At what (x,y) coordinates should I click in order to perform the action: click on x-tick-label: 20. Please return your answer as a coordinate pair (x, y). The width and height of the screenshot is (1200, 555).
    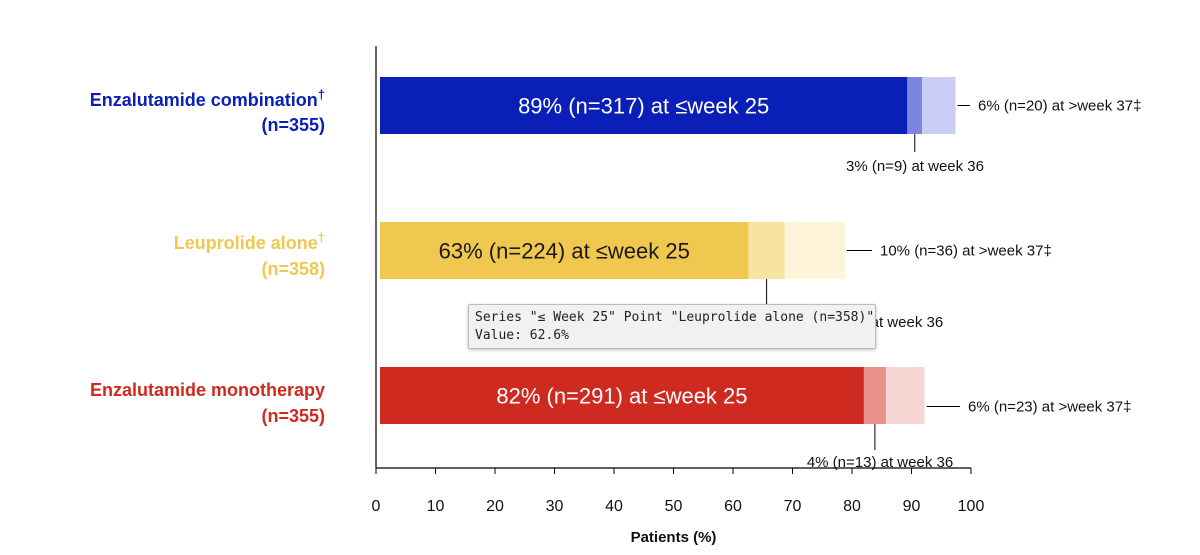
    Looking at the image, I should click on (495, 506).